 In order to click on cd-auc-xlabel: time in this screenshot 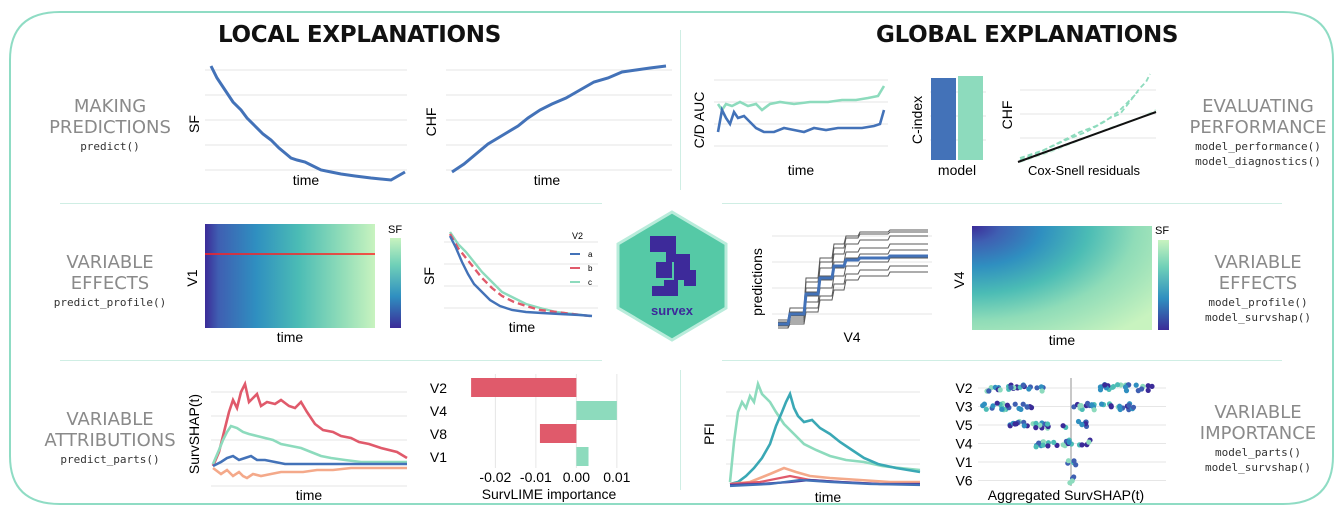, I will do `click(801, 170)`.